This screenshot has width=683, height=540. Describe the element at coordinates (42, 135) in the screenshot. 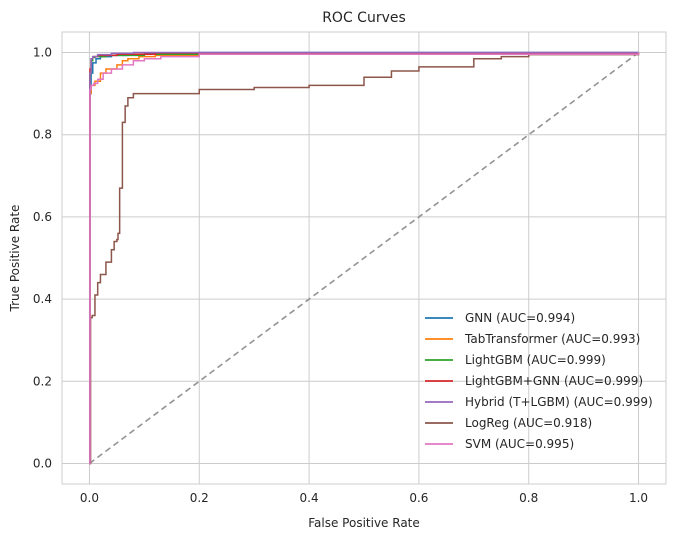

I see `y-tick-label: 0.8` at that location.